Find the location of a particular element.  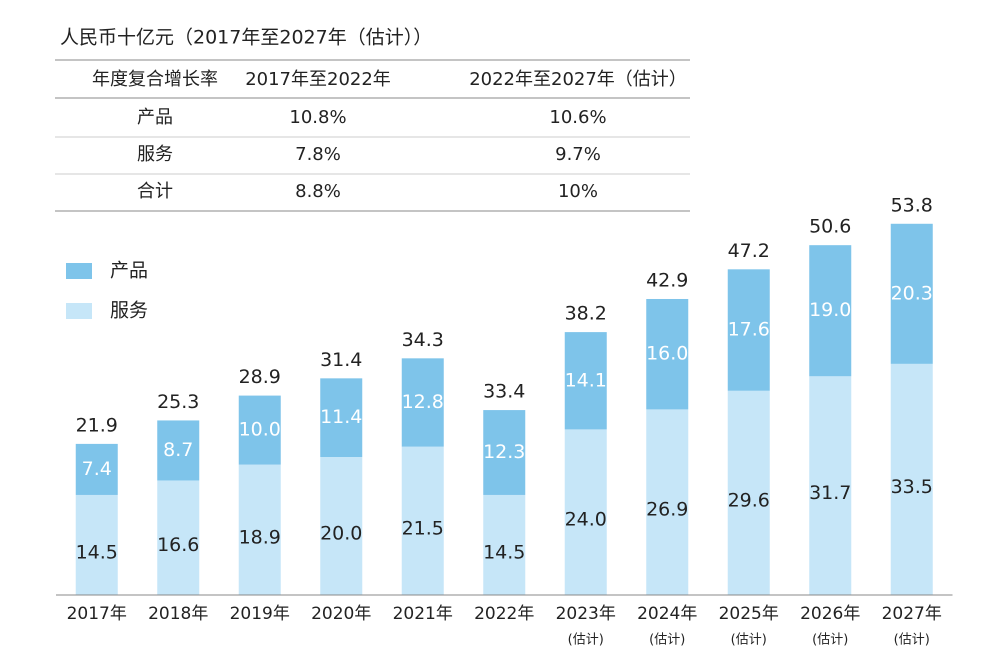

value-label: 16.0 is located at coordinates (667, 354).